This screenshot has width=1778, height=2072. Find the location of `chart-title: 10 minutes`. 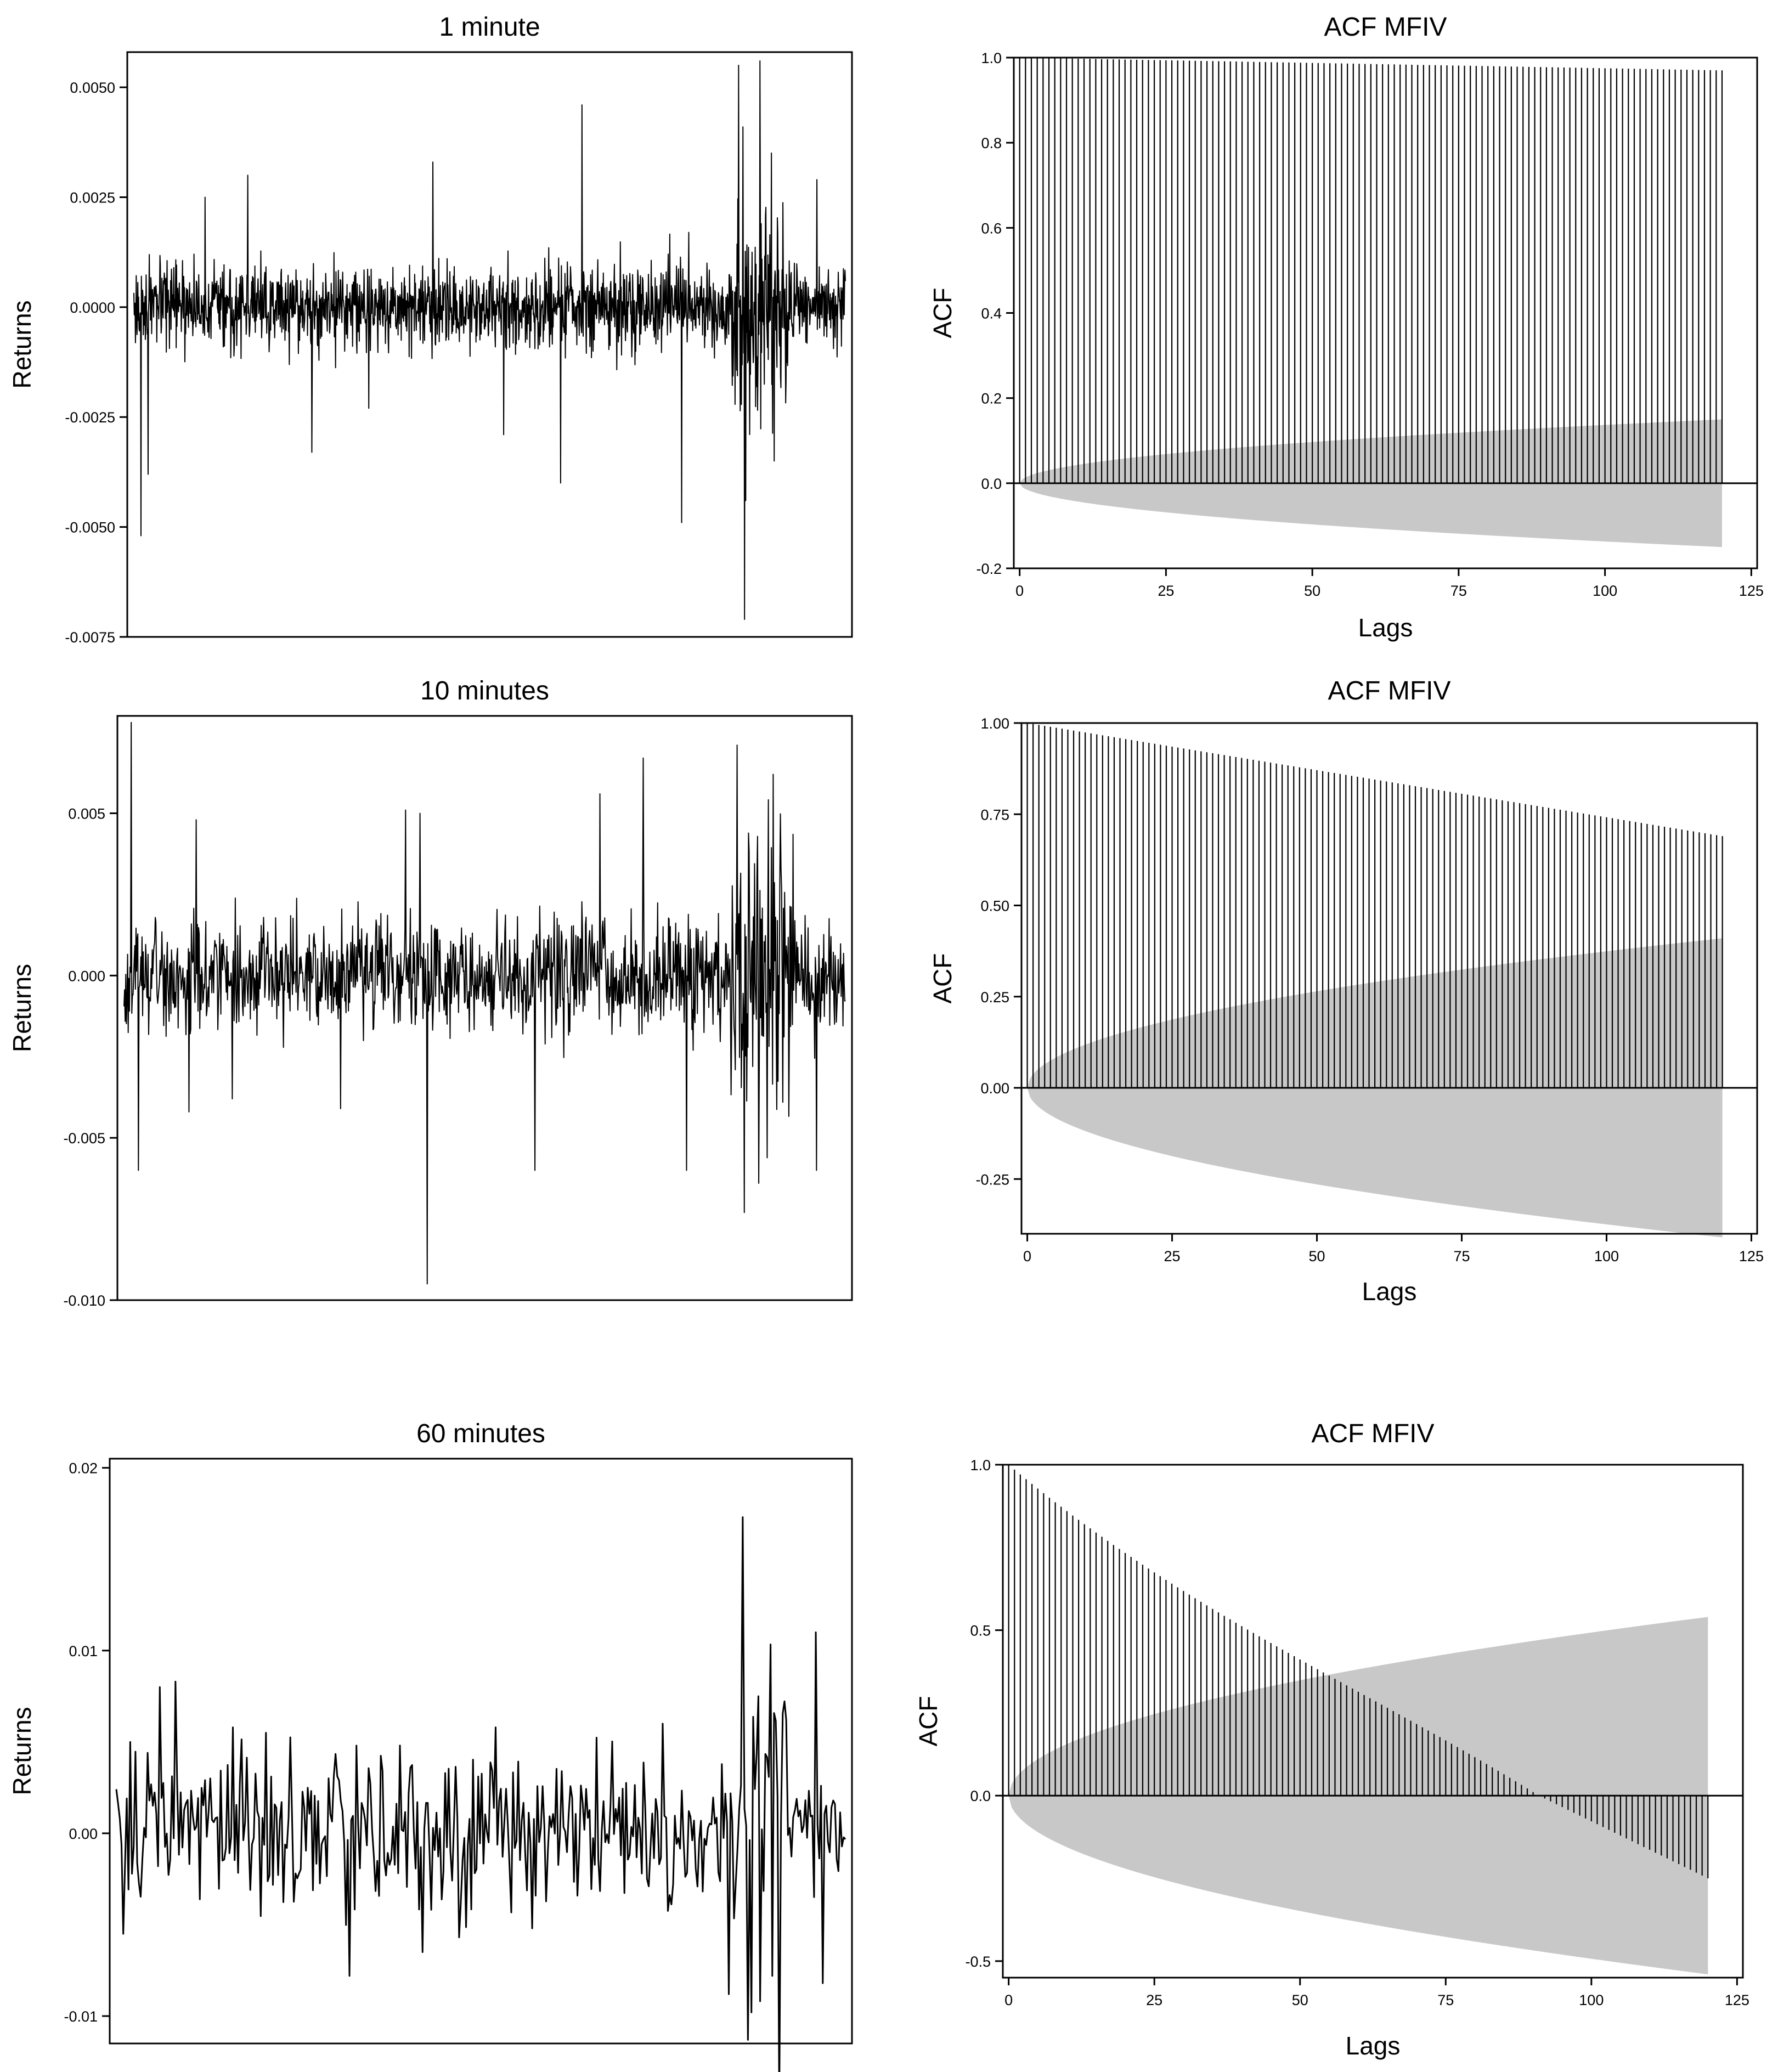

chart-title: 10 minutes is located at coordinates (484, 690).